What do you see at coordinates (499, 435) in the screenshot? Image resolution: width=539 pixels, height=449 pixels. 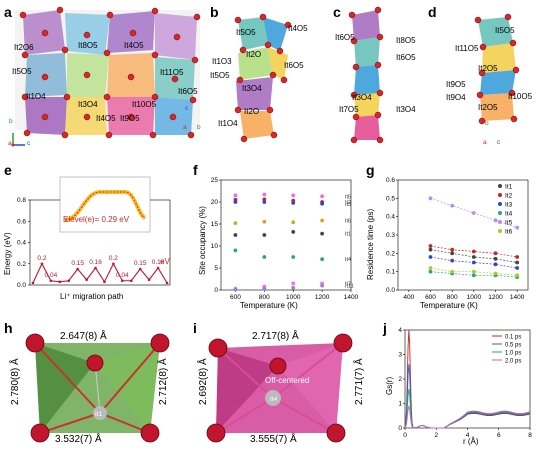 I see `j-xtick-label: 6` at bounding box center [499, 435].